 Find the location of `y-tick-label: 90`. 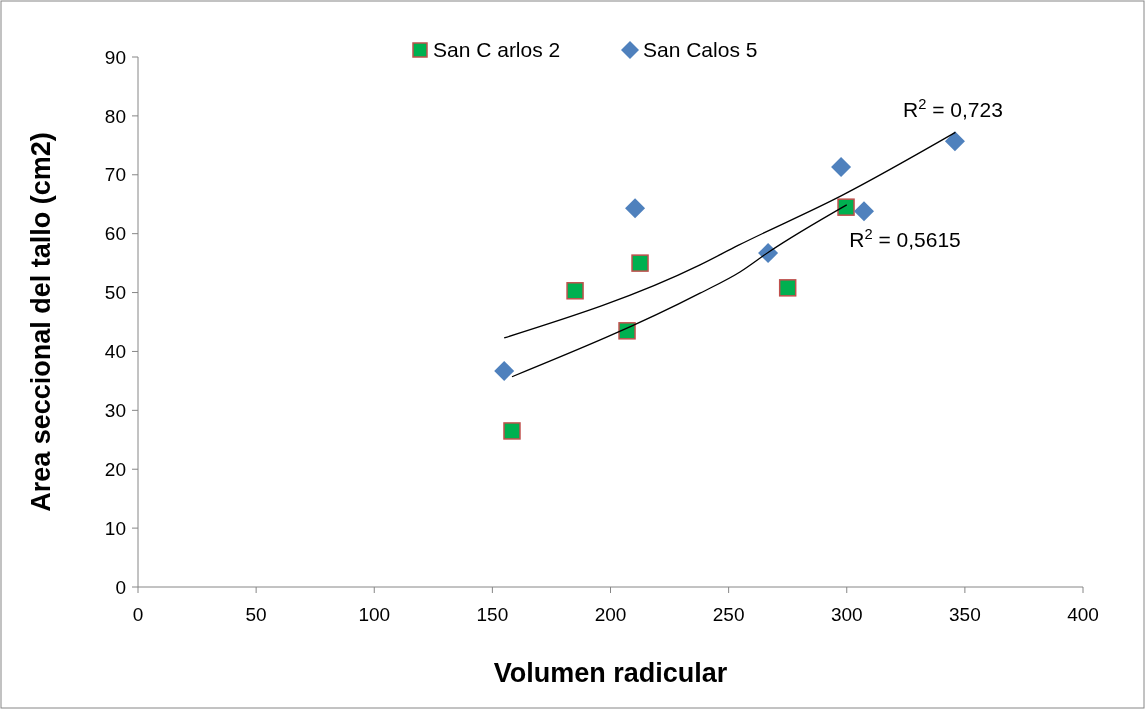

y-tick-label: 90 is located at coordinates (115, 57).